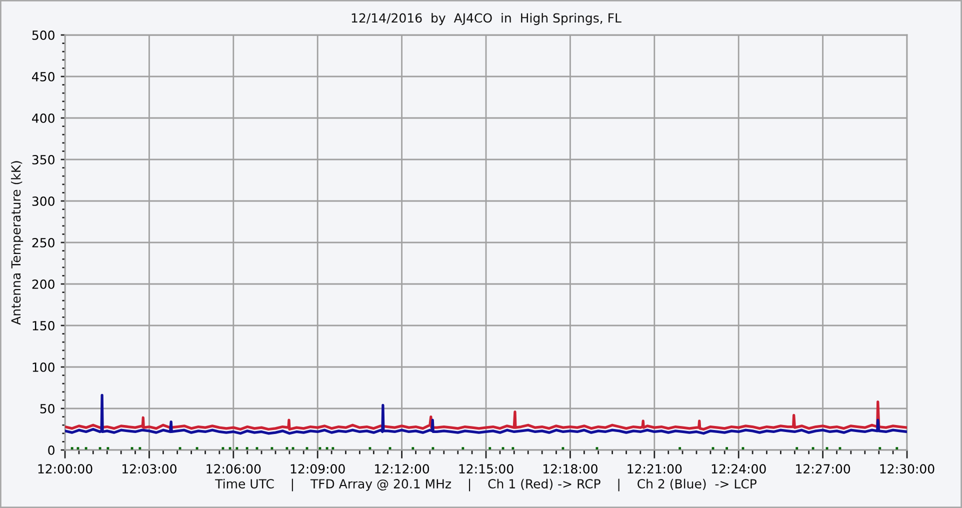 The image size is (962, 508). I want to click on y-tick-label: 200, so click(43, 284).